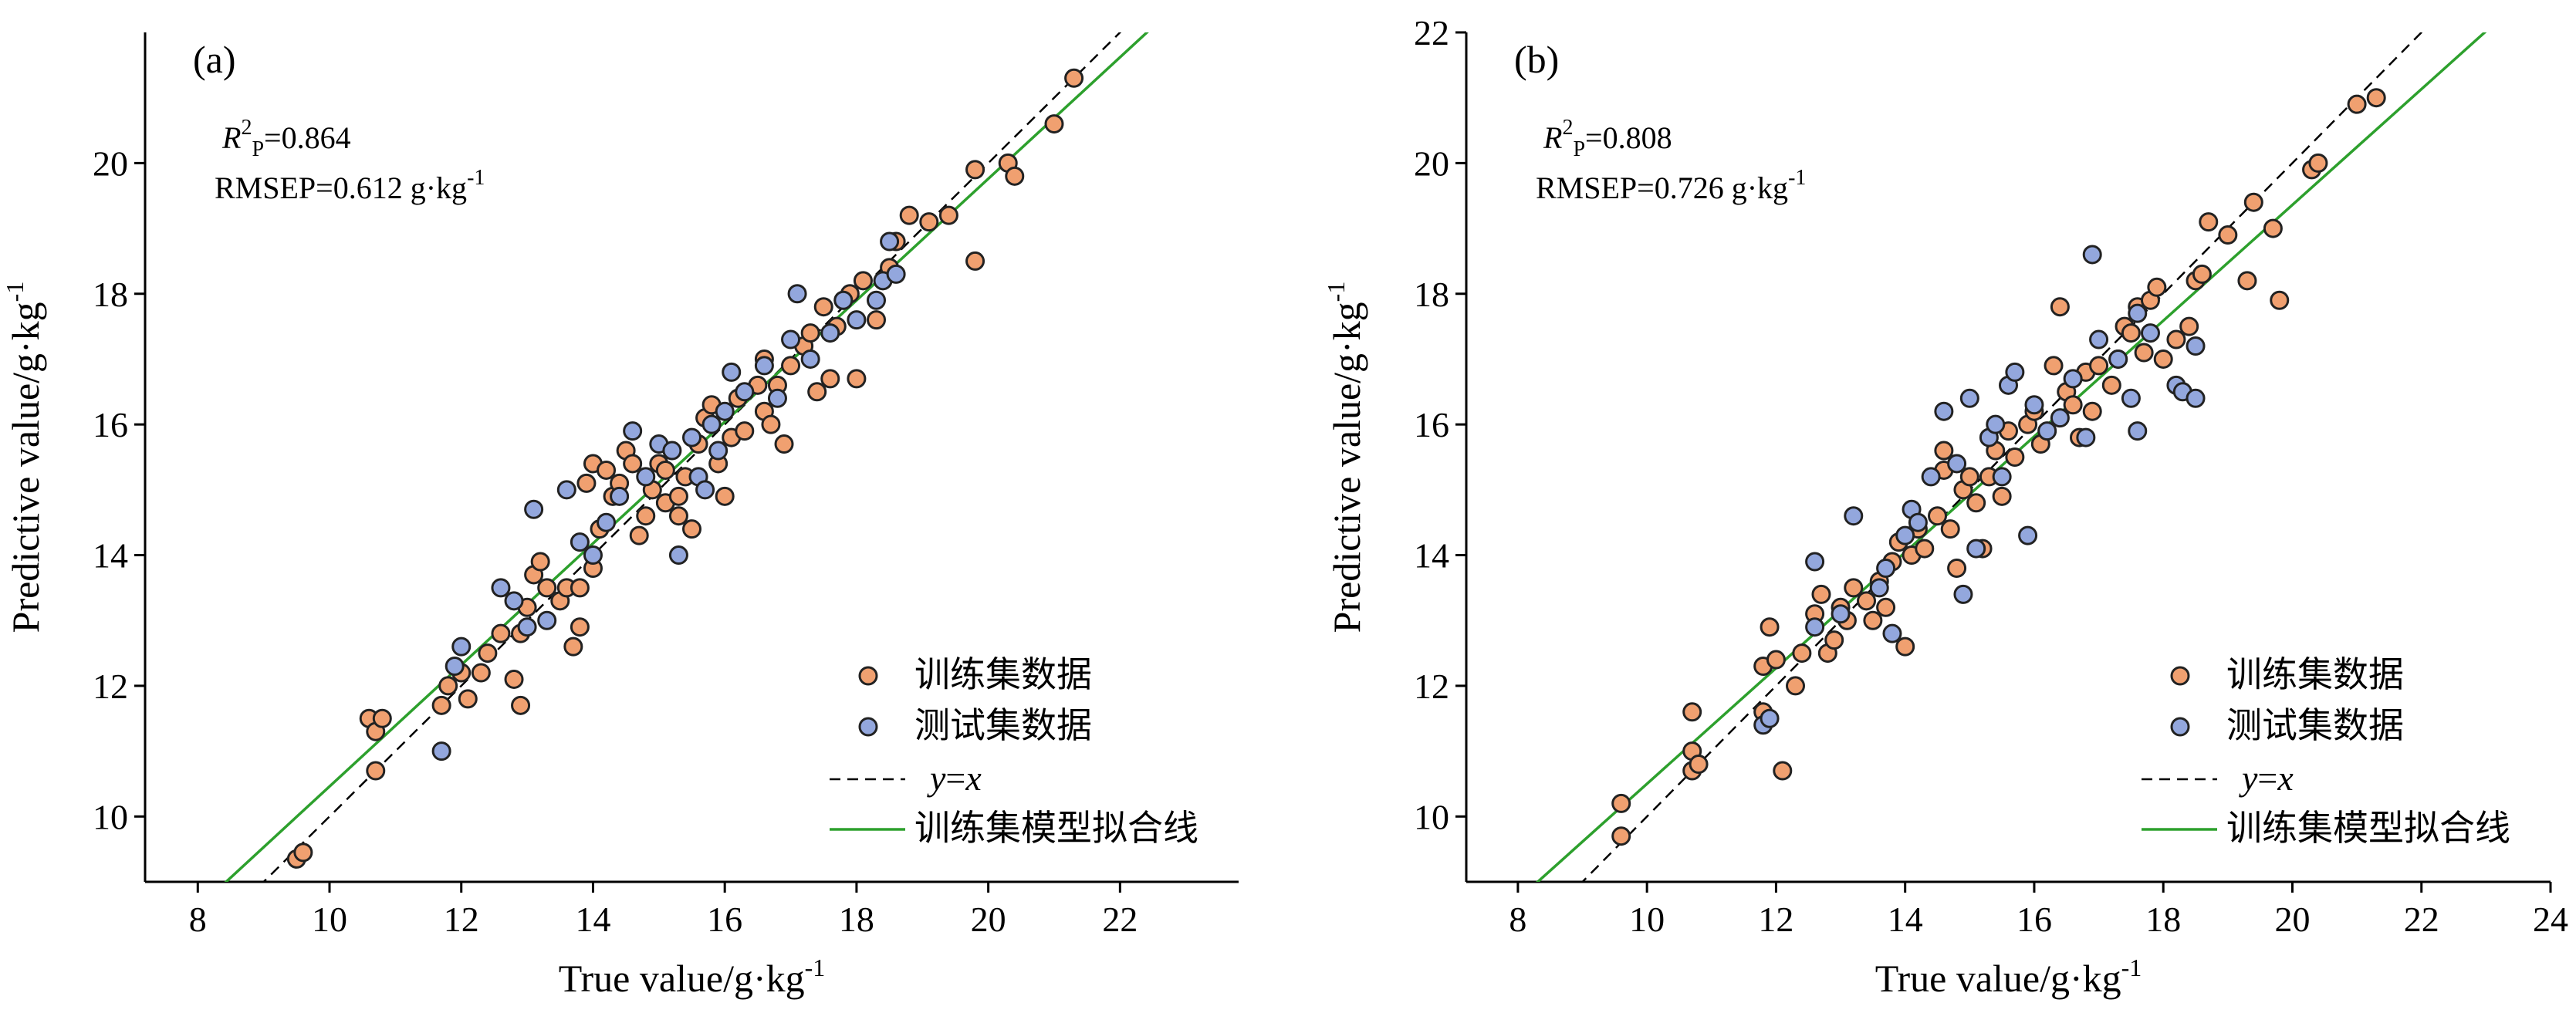  What do you see at coordinates (1536, 59) in the screenshot?
I see `panel-label: (b)` at bounding box center [1536, 59].